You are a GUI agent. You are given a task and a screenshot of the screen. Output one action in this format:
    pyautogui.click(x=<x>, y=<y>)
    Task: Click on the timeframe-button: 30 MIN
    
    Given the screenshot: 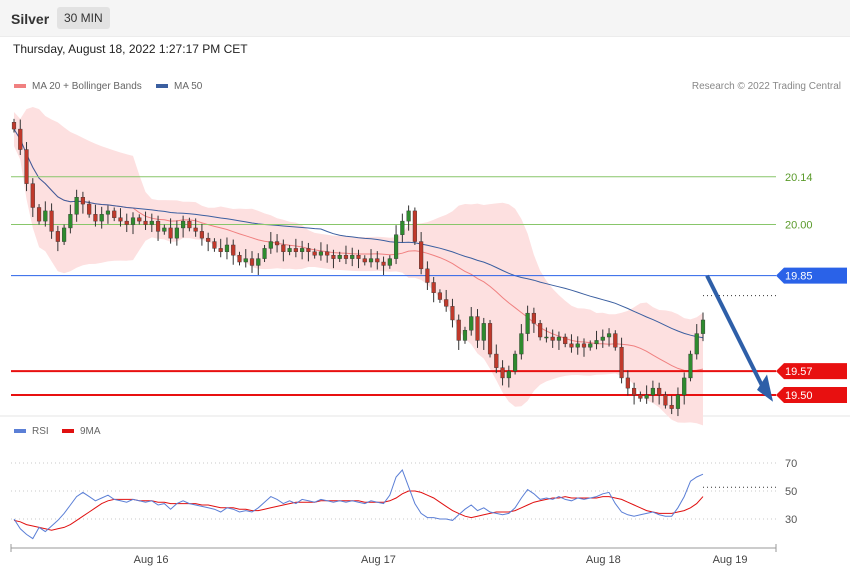 What is the action you would take?
    pyautogui.click(x=83, y=18)
    